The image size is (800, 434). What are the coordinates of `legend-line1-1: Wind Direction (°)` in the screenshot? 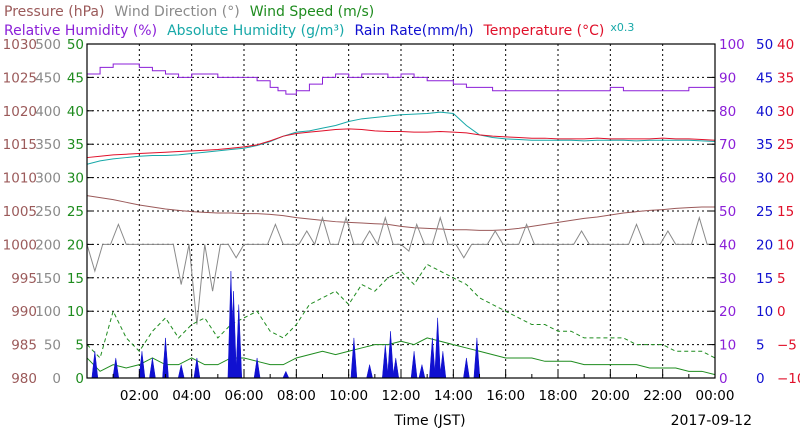 It's located at (176, 12).